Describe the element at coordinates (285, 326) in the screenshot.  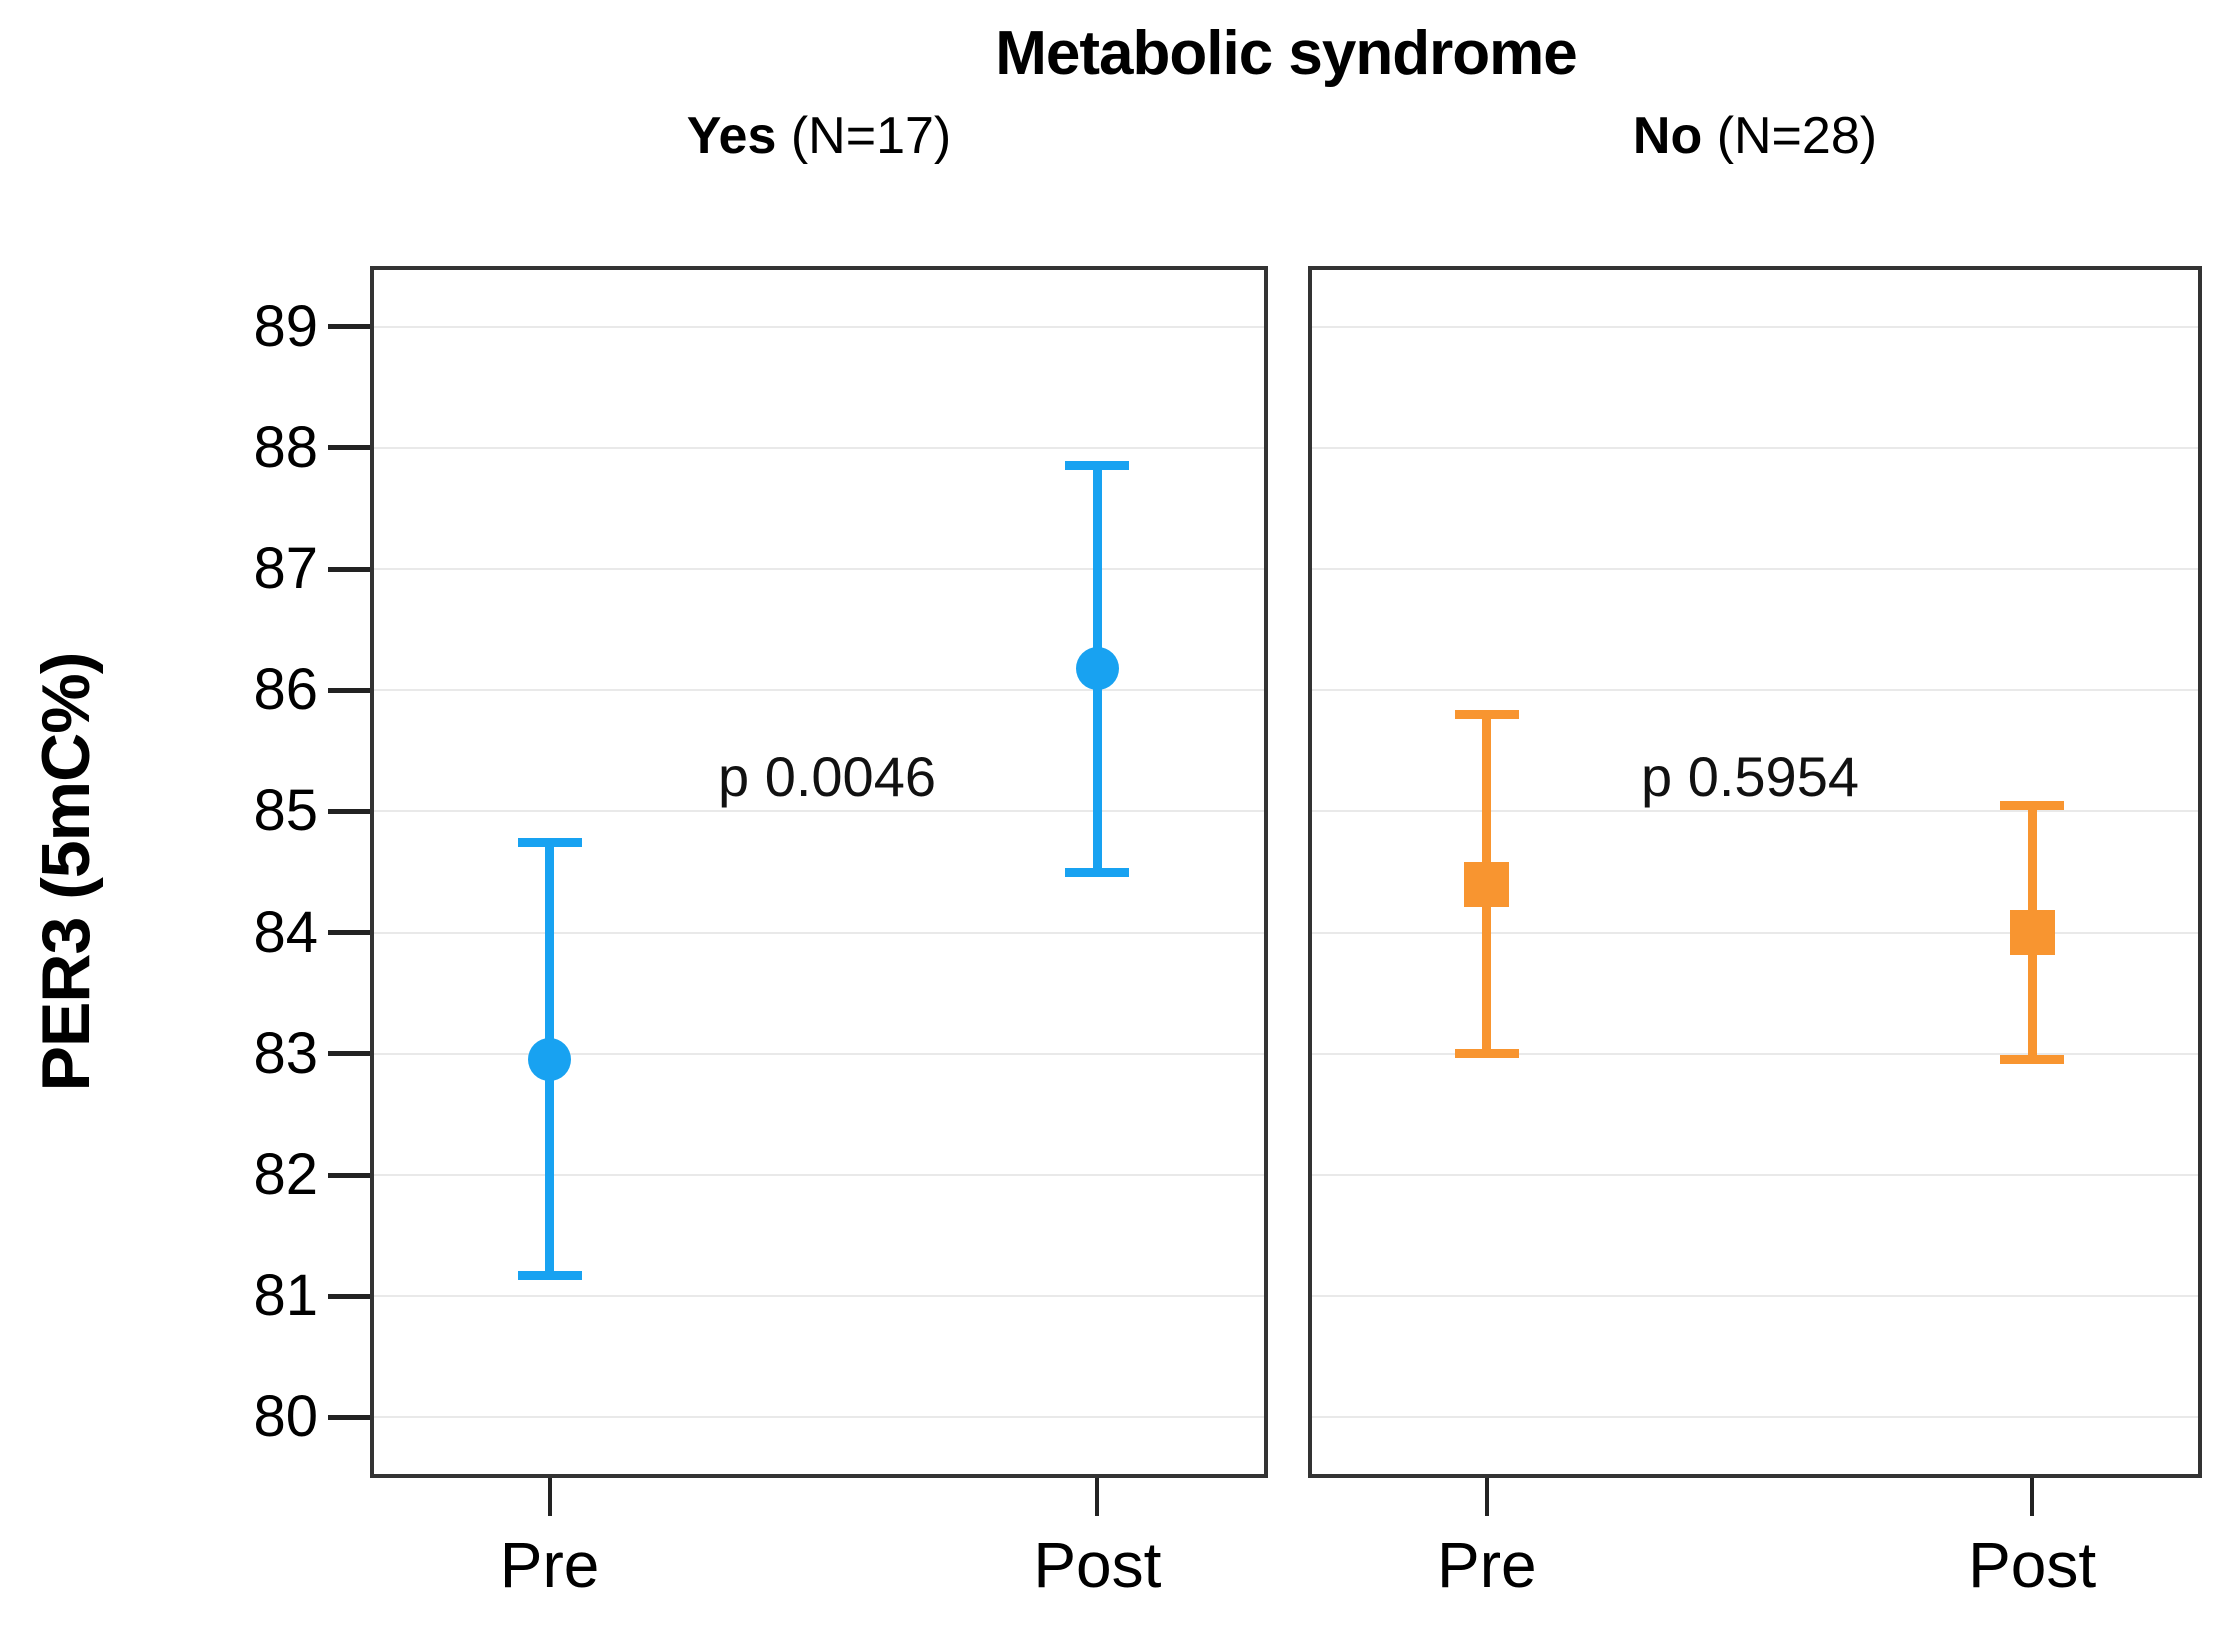
I see `y-tick-label-89: 89` at that location.